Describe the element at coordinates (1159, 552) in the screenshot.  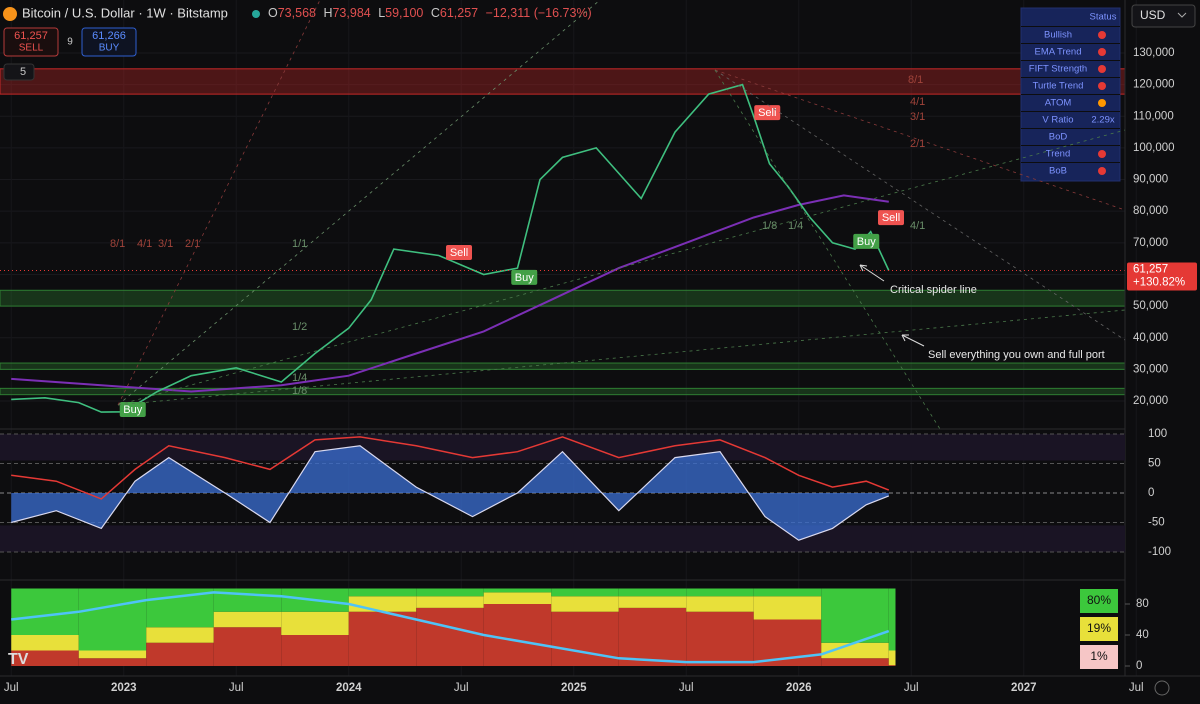
I see `y-tick-label: -100` at that location.